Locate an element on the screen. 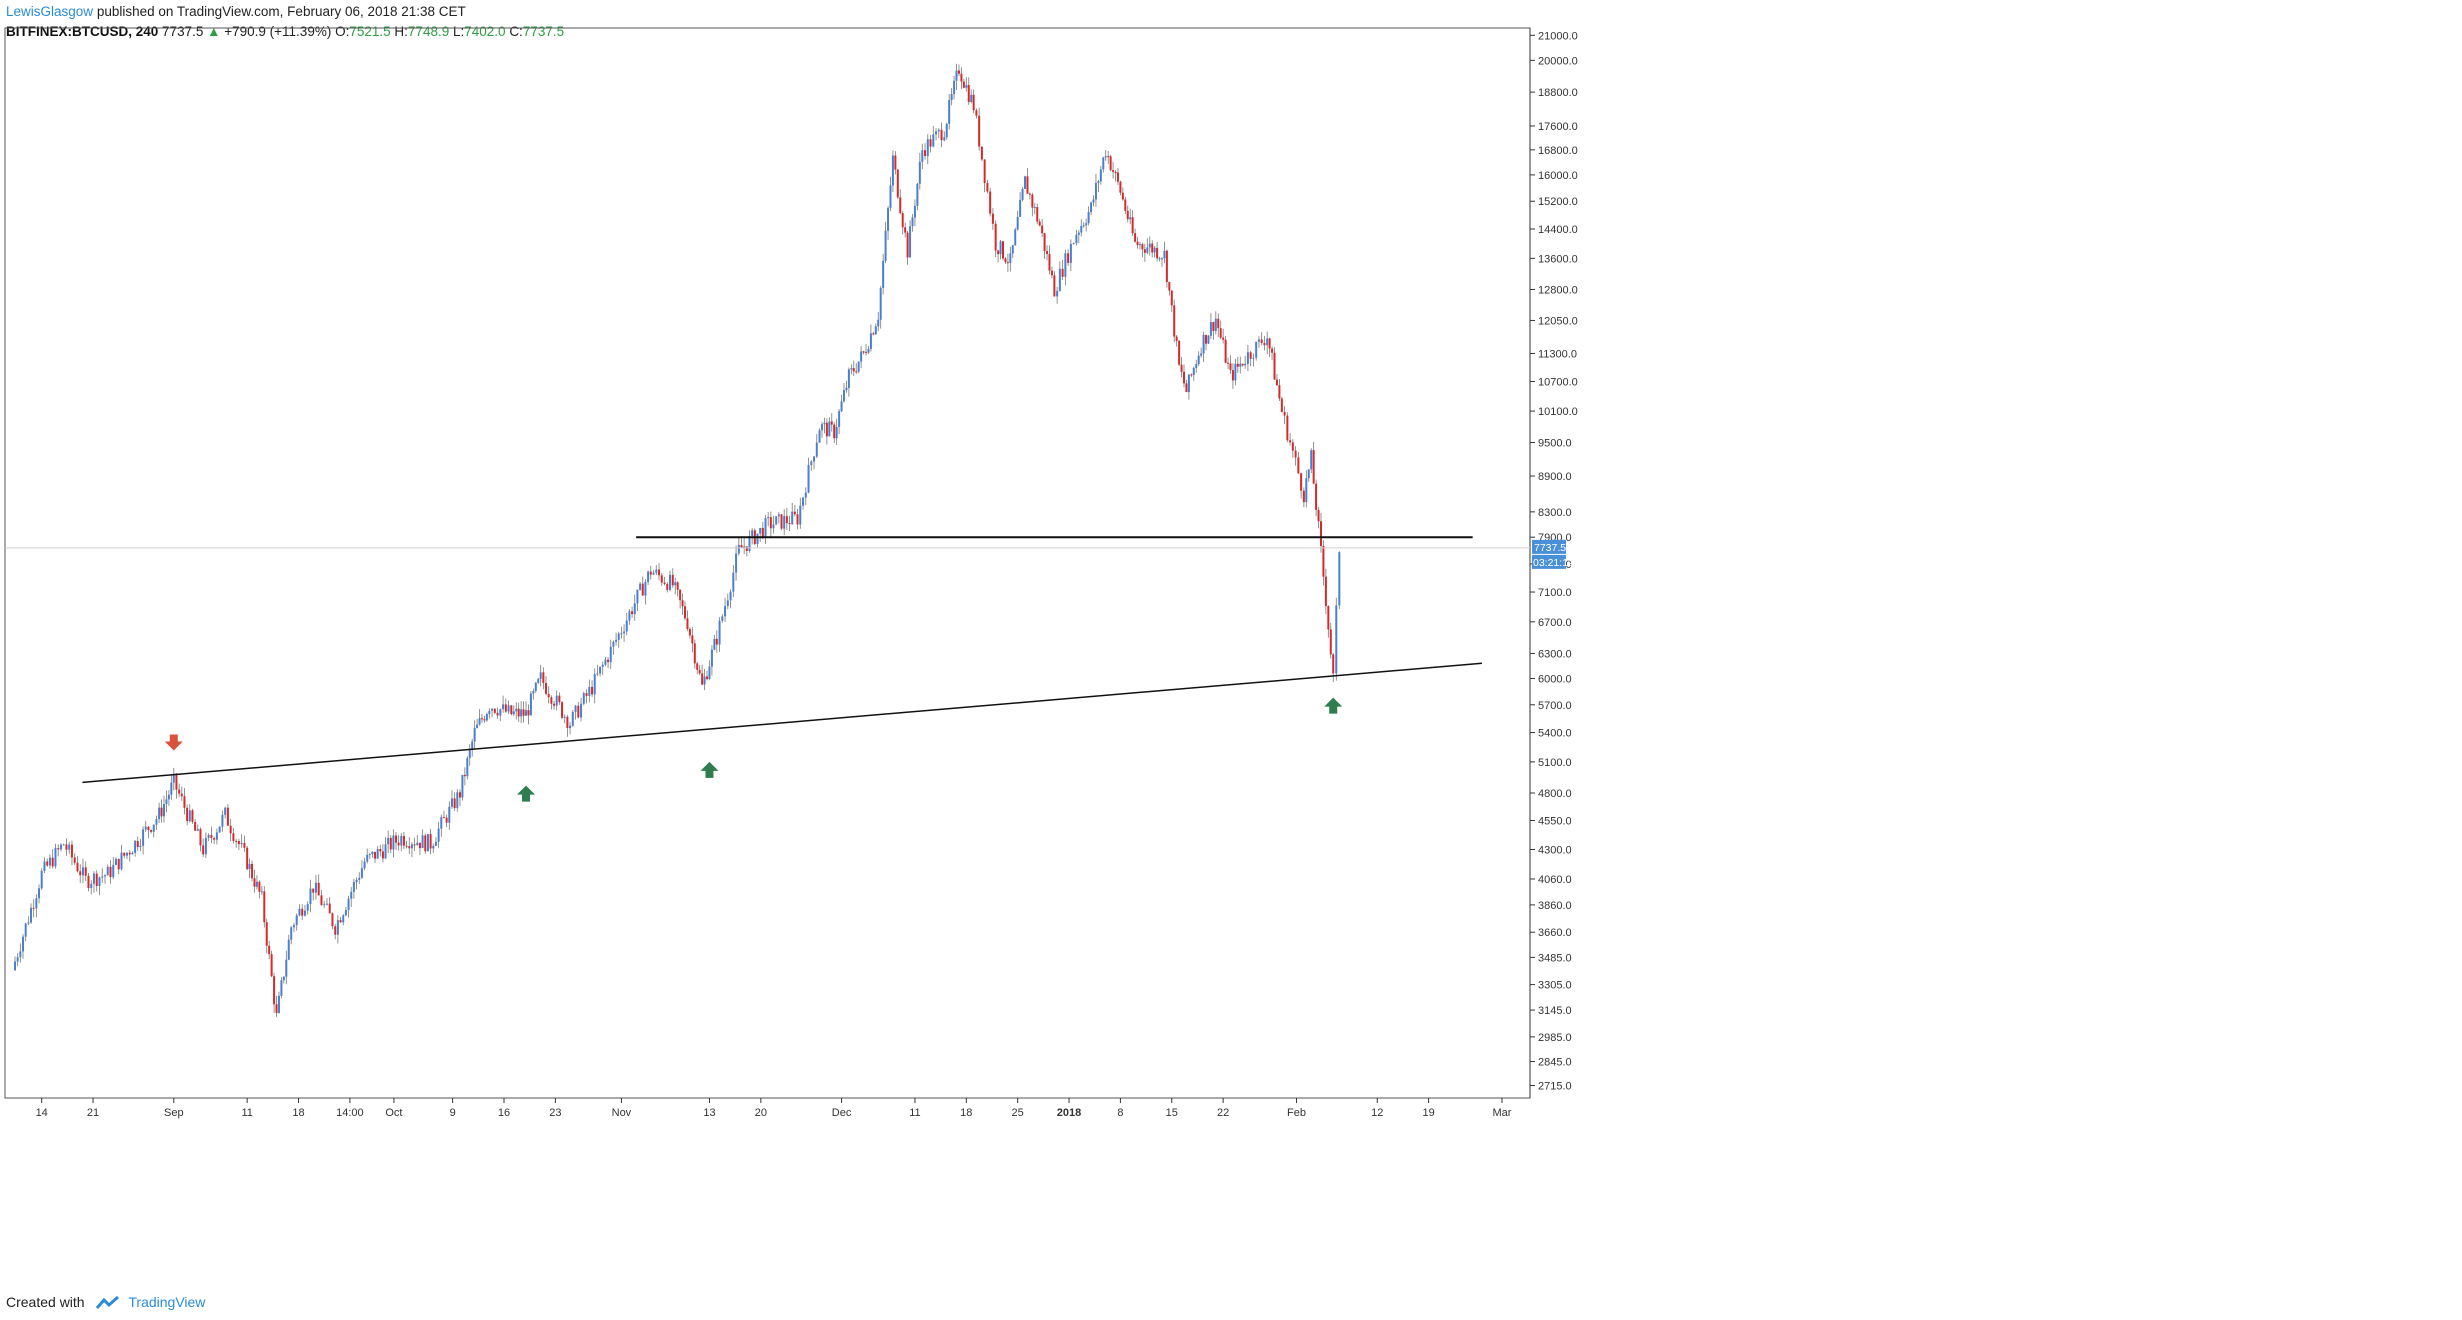  x-tick-label: 19 is located at coordinates (1428, 1113).